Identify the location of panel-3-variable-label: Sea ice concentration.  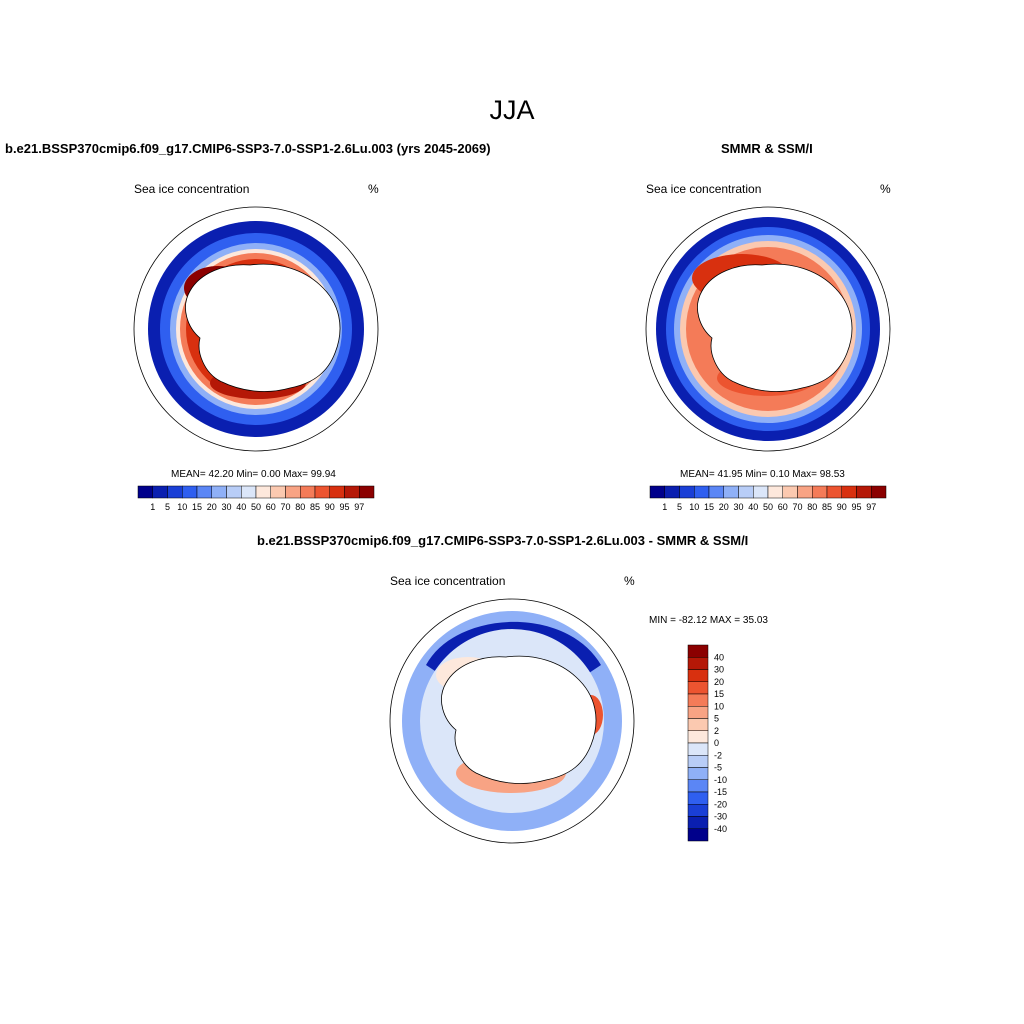
(448, 581).